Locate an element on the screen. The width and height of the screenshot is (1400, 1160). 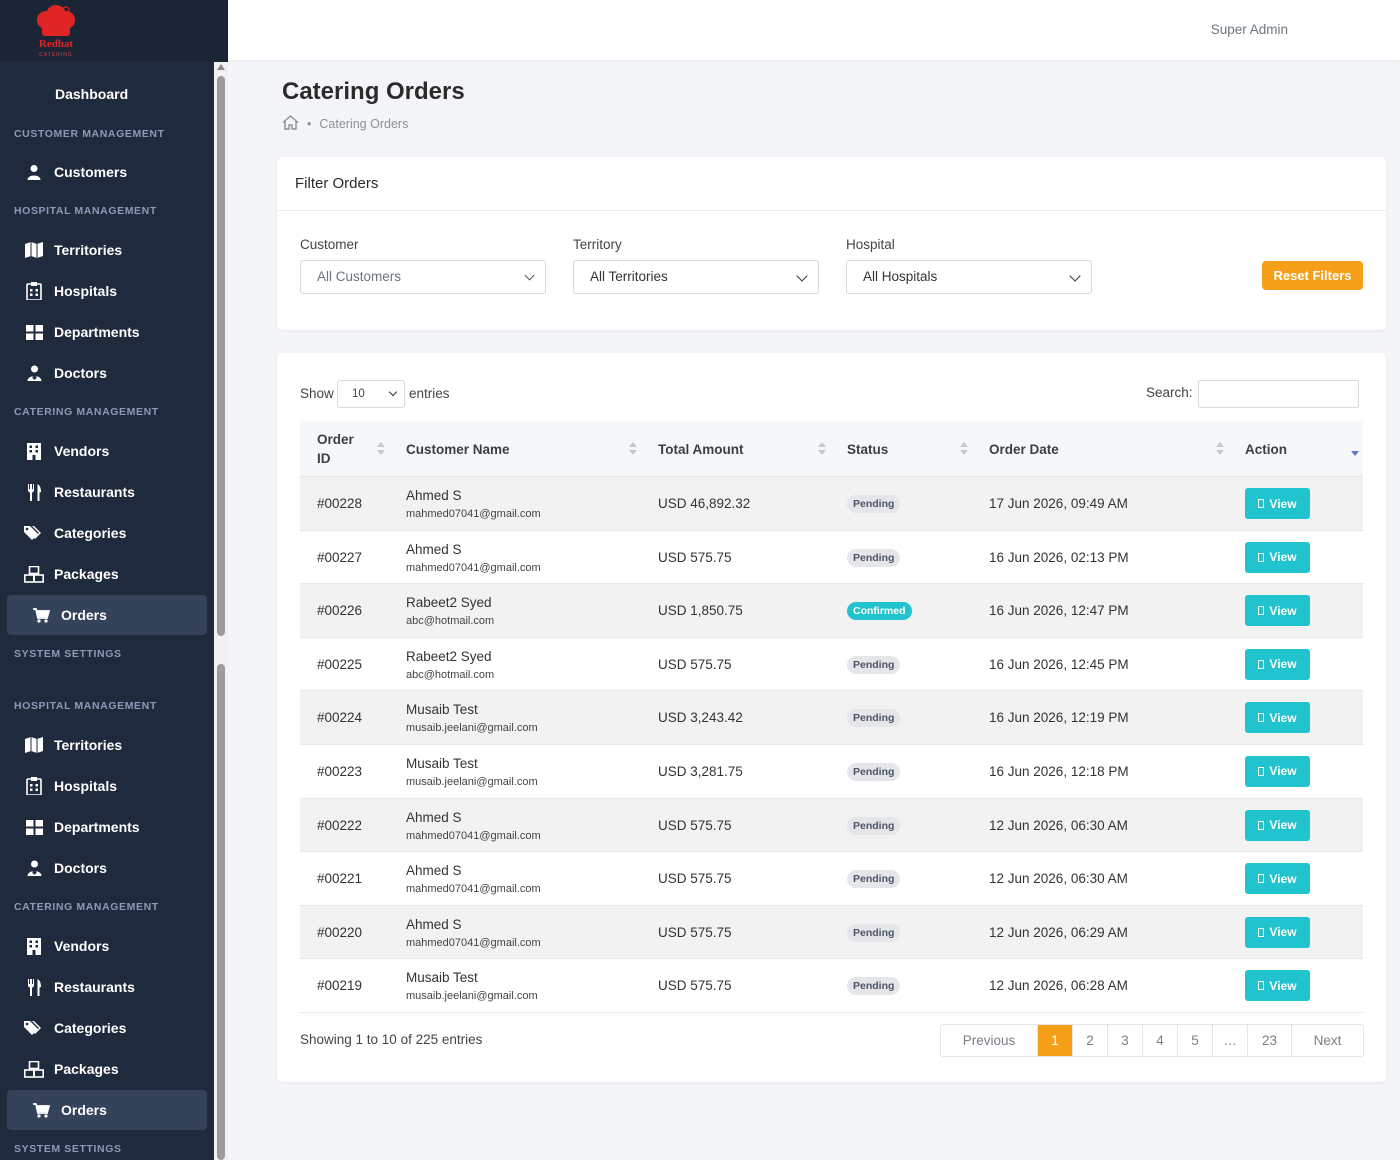
sidebar-item-label: Restaurants is located at coordinates (94, 987).